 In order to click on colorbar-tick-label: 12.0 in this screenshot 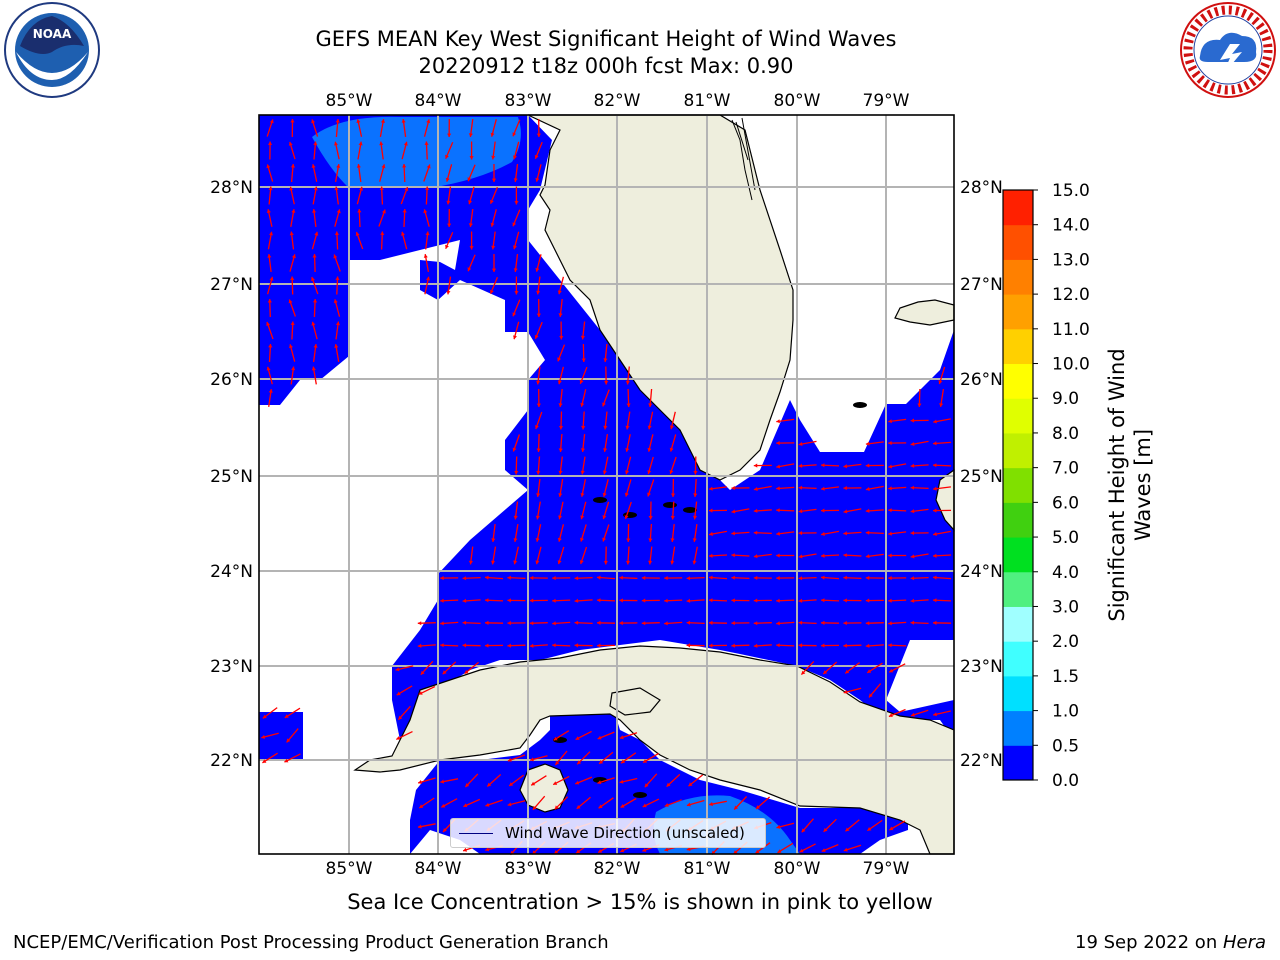, I will do `click(1071, 295)`.